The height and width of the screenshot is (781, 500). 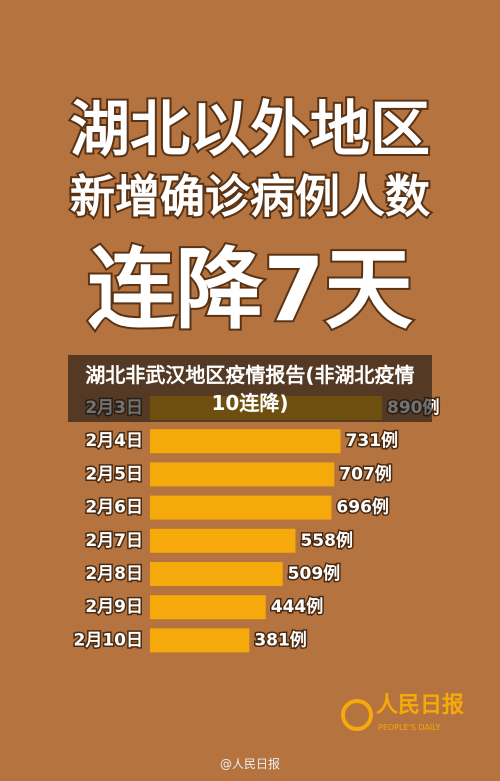 I want to click on title-line: 湖北以外地区, so click(x=250, y=130).